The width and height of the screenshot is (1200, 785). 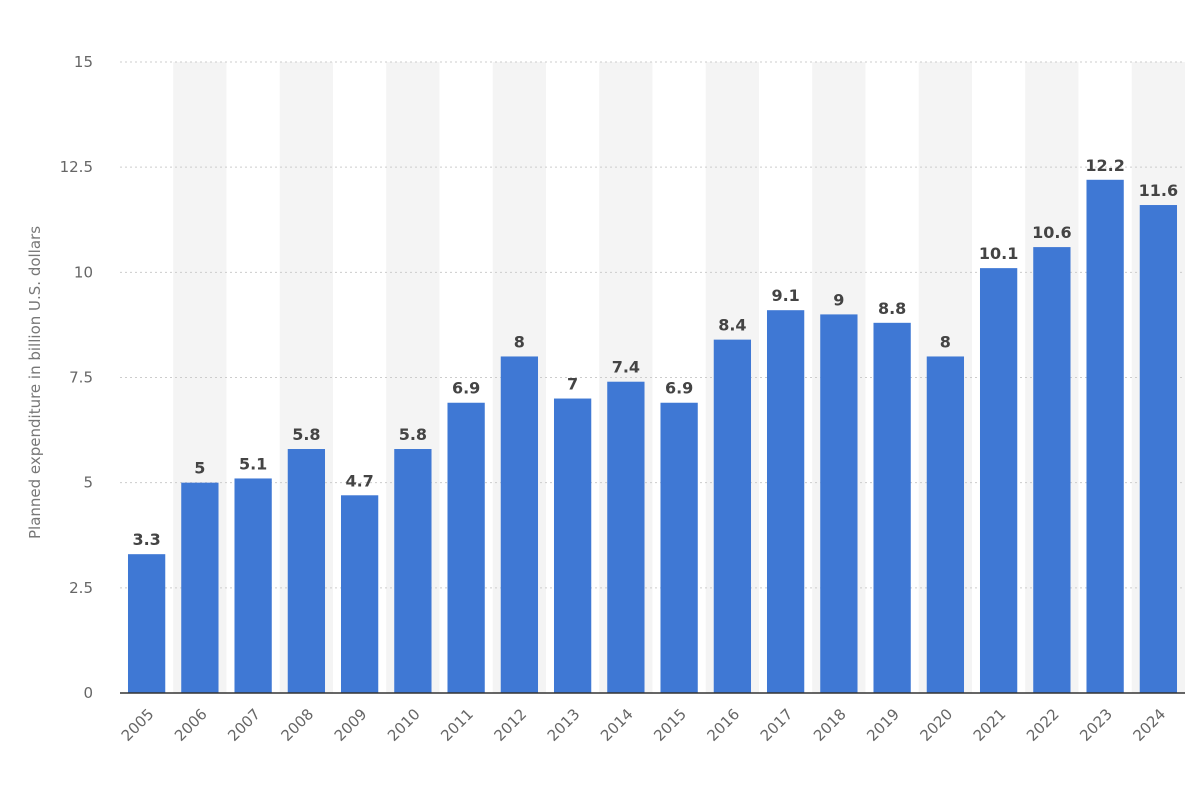 What do you see at coordinates (253, 463) in the screenshot?
I see `bar-value-label: 5.1` at bounding box center [253, 463].